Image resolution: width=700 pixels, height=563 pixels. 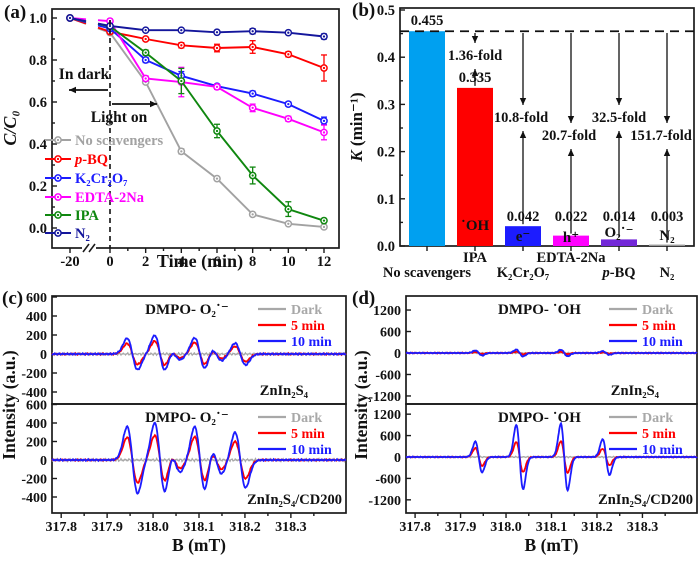 What do you see at coordinates (364, 298) in the screenshot?
I see `panel-letter-d: (d)` at bounding box center [364, 298].